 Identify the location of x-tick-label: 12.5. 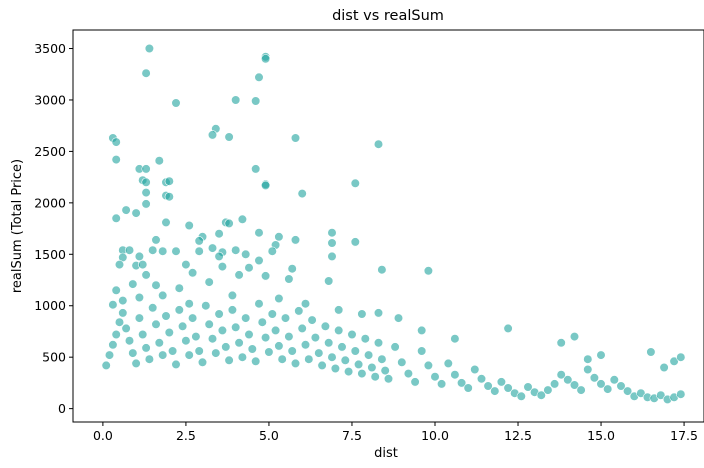
(518, 435).